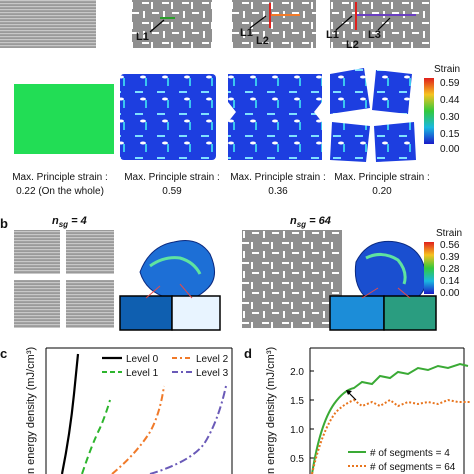 The width and height of the screenshot is (474, 474). What do you see at coordinates (142, 37) in the screenshot?
I see `label-L1-a: L1` at bounding box center [142, 37].